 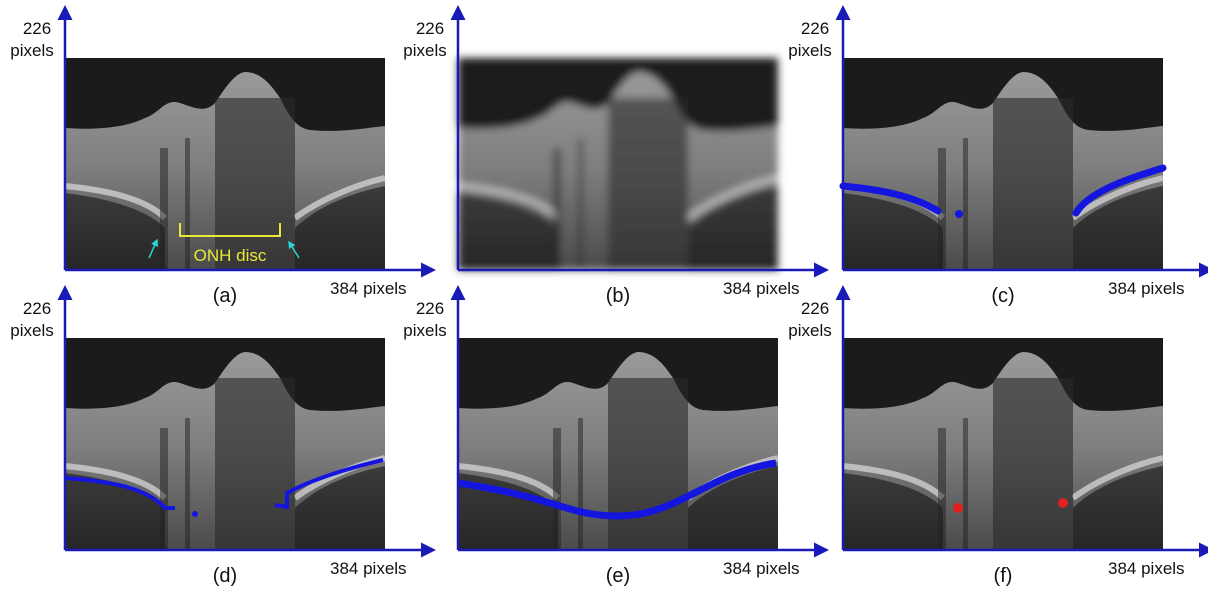 What do you see at coordinates (1002, 296) in the screenshot?
I see `caption: (c)` at bounding box center [1002, 296].